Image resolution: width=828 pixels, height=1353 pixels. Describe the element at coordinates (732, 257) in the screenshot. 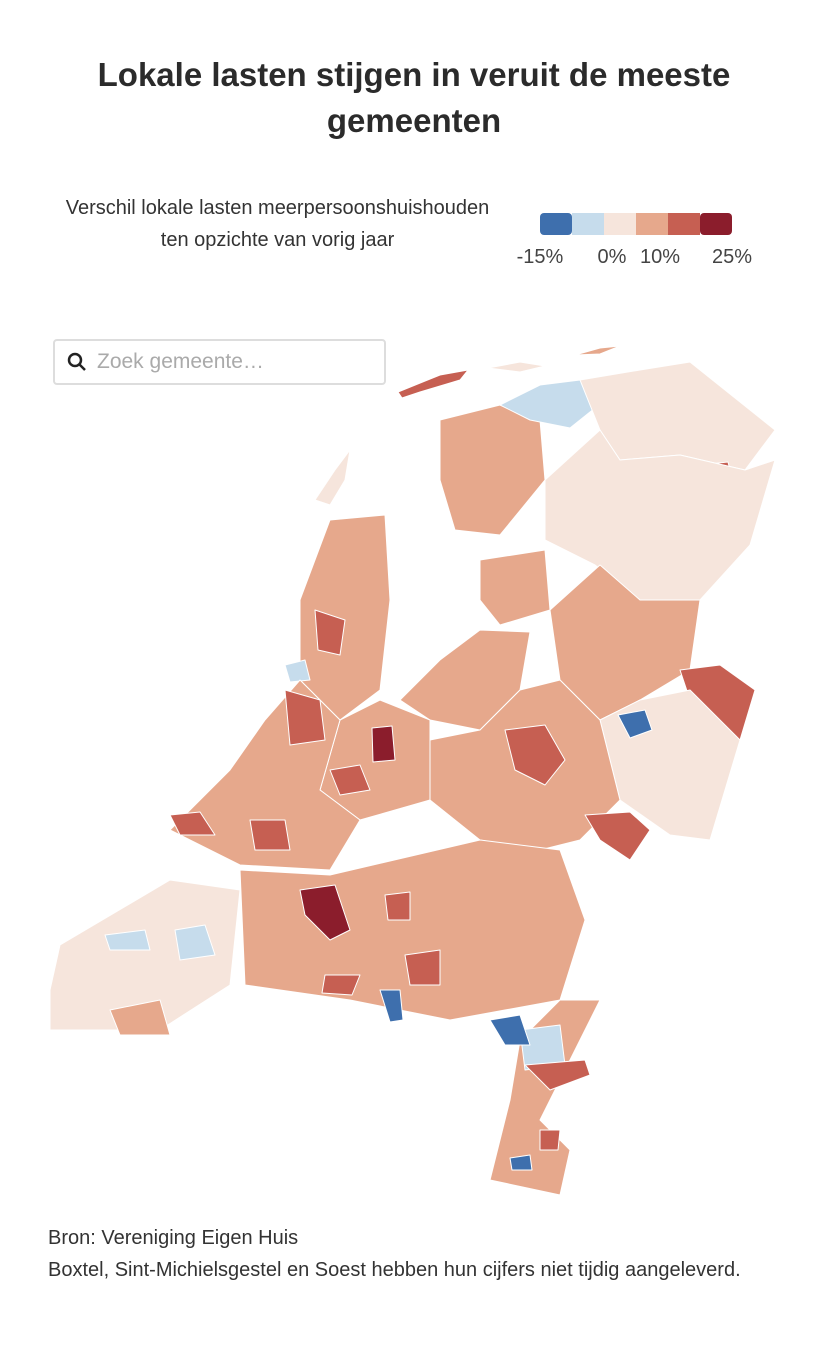

I see `legend-label: 25%` at that location.